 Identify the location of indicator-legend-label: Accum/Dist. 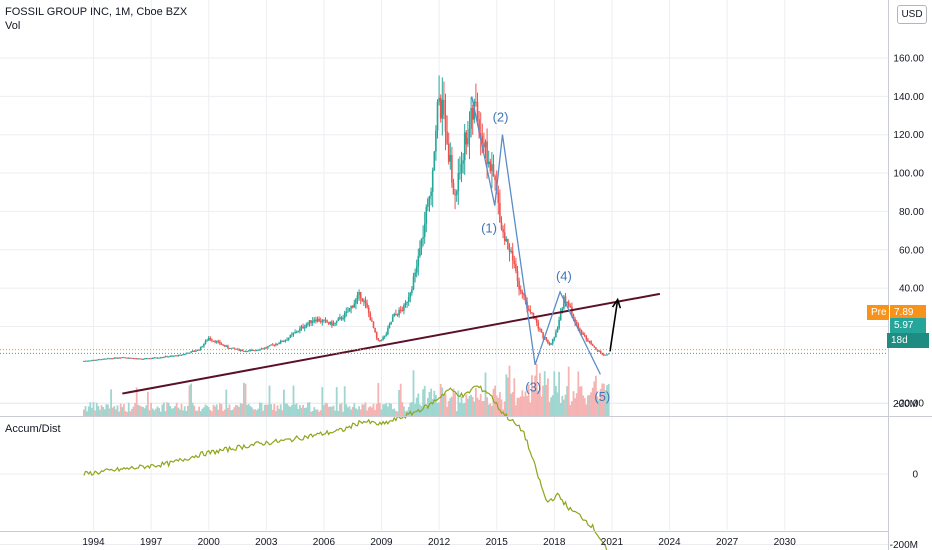
(33, 429).